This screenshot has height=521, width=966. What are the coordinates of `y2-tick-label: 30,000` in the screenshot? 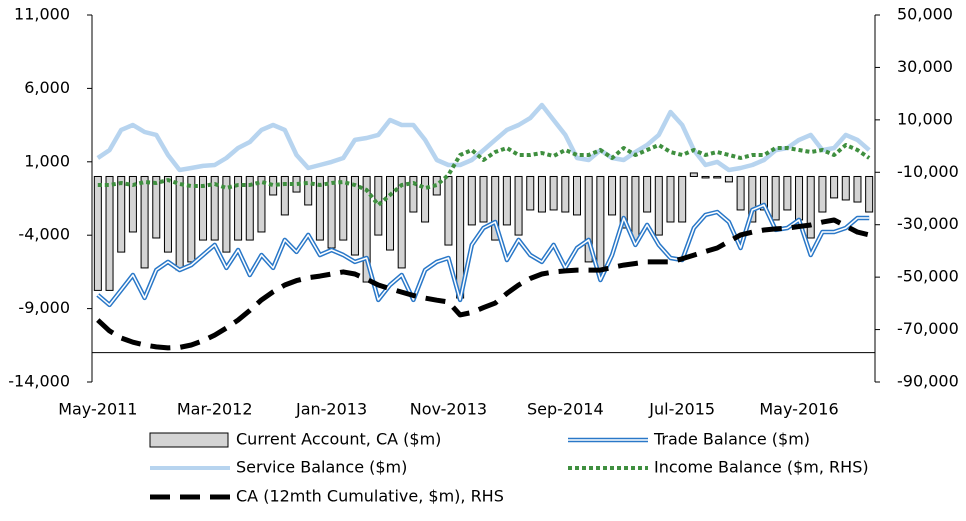 It's located at (925, 66).